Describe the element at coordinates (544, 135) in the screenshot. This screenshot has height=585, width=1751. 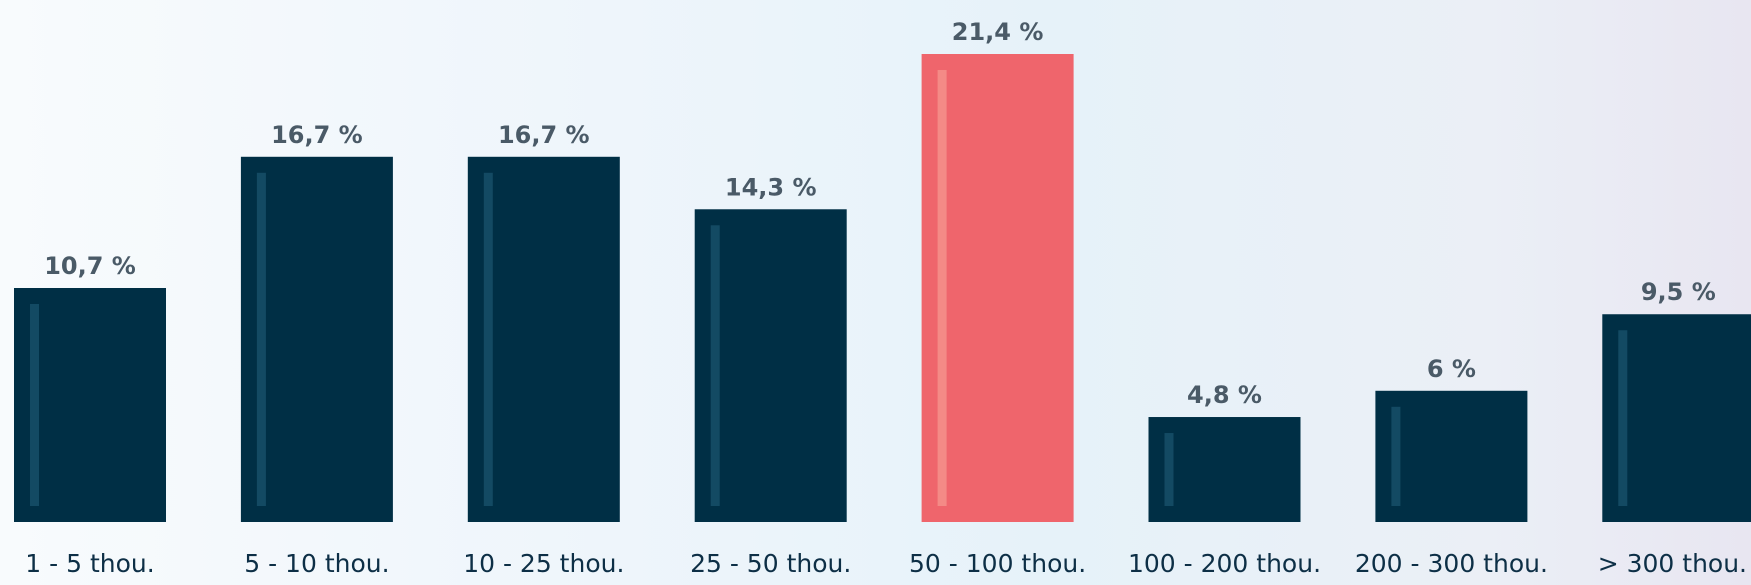
I see `value-label-2: 16,7 %` at that location.